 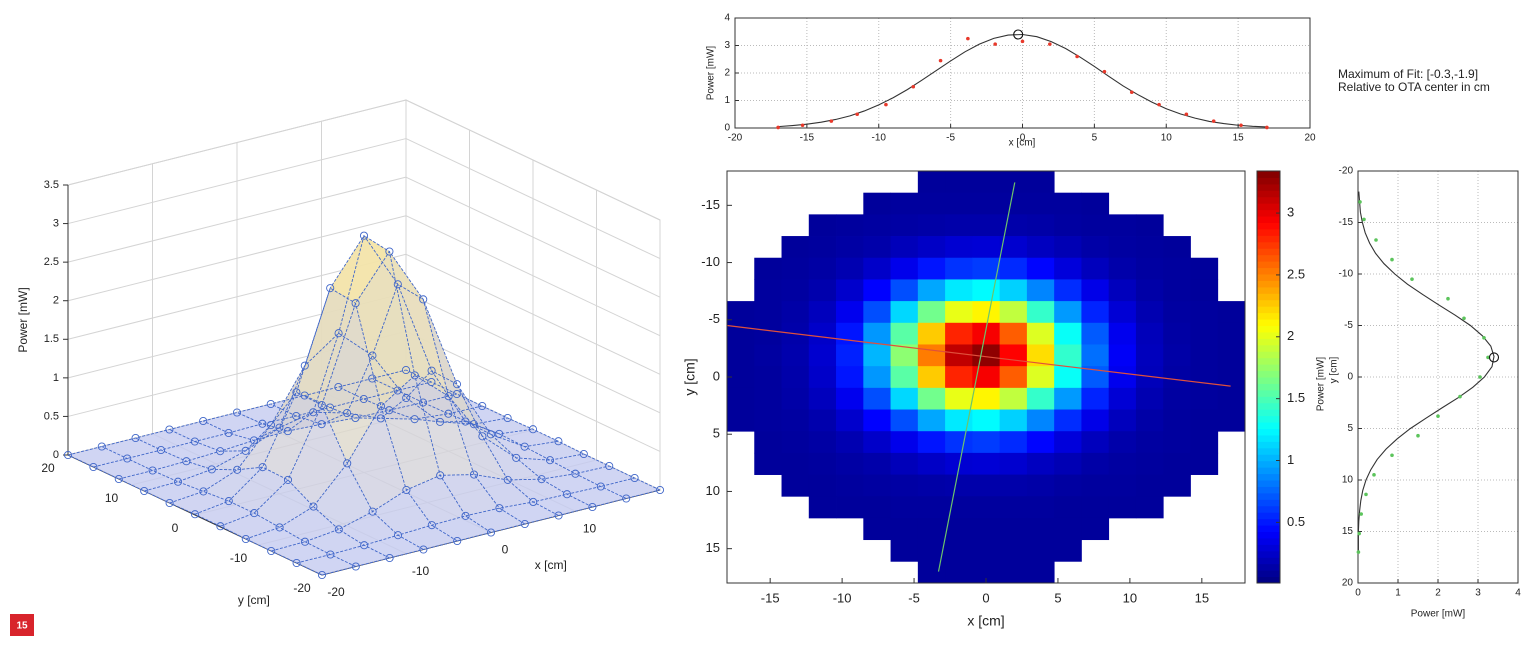 I want to click on y-tick-label: -20, so click(x=1346, y=171).